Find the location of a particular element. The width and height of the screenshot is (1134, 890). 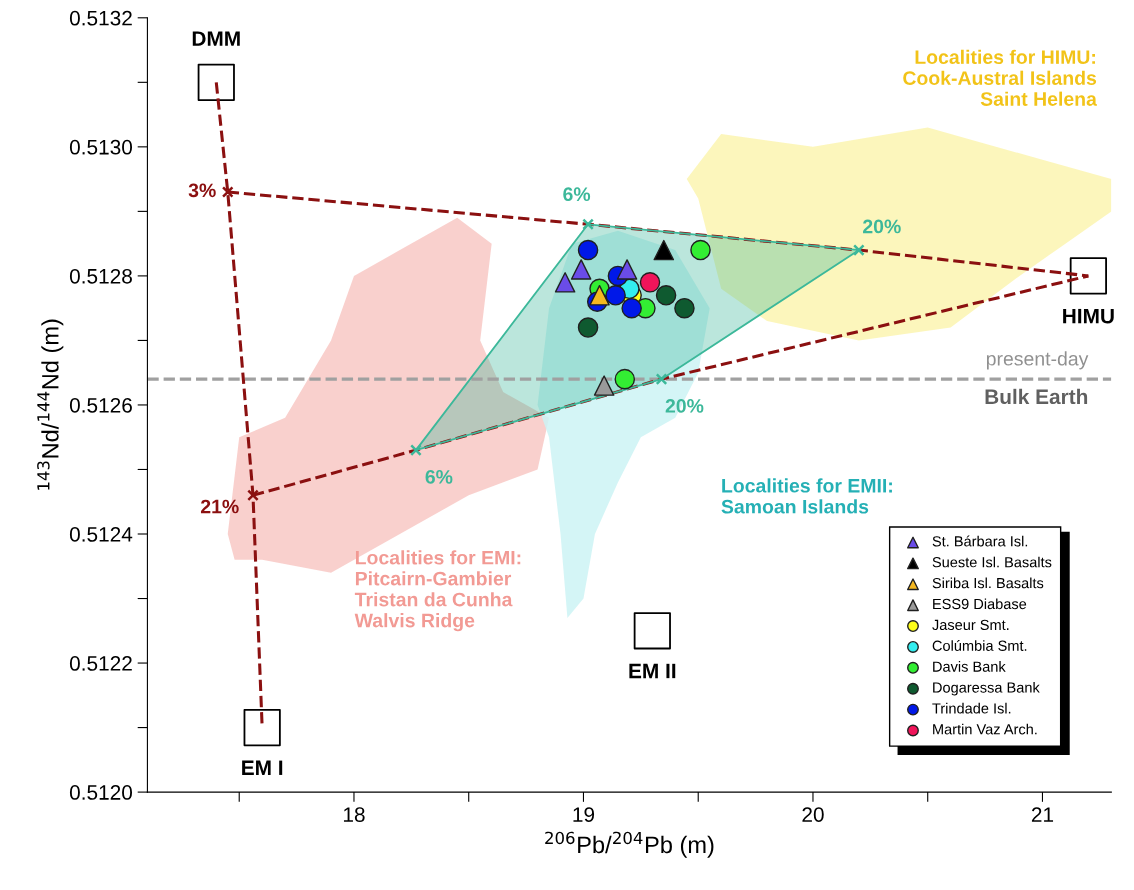

legend-label: ESS9 Diabase is located at coordinates (980, 604).